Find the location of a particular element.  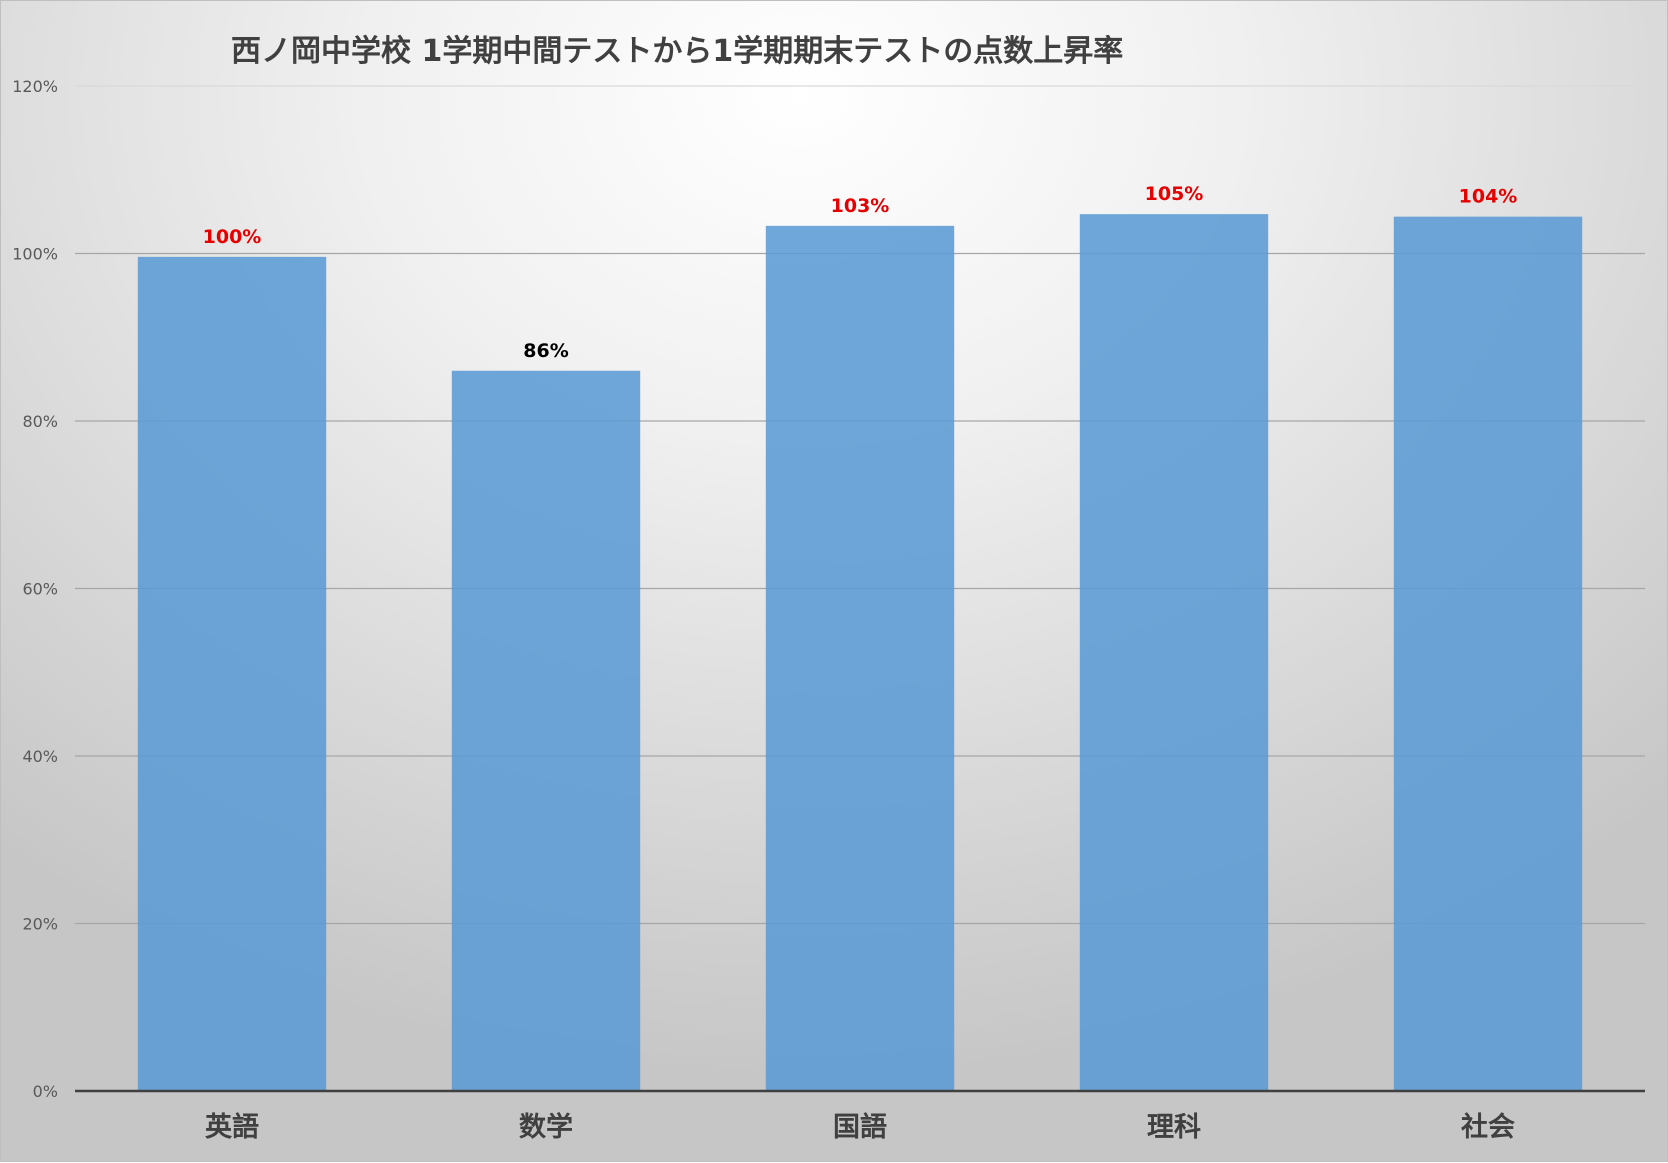

x-tick-label: 社会 is located at coordinates (1488, 1127).